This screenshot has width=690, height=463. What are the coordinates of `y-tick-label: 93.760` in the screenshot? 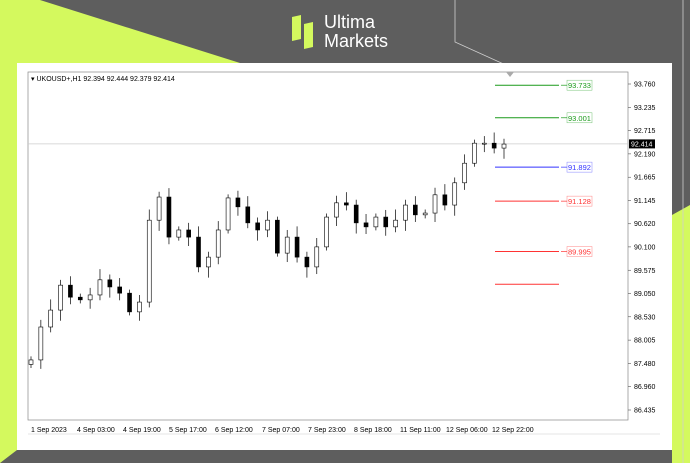 It's located at (645, 85).